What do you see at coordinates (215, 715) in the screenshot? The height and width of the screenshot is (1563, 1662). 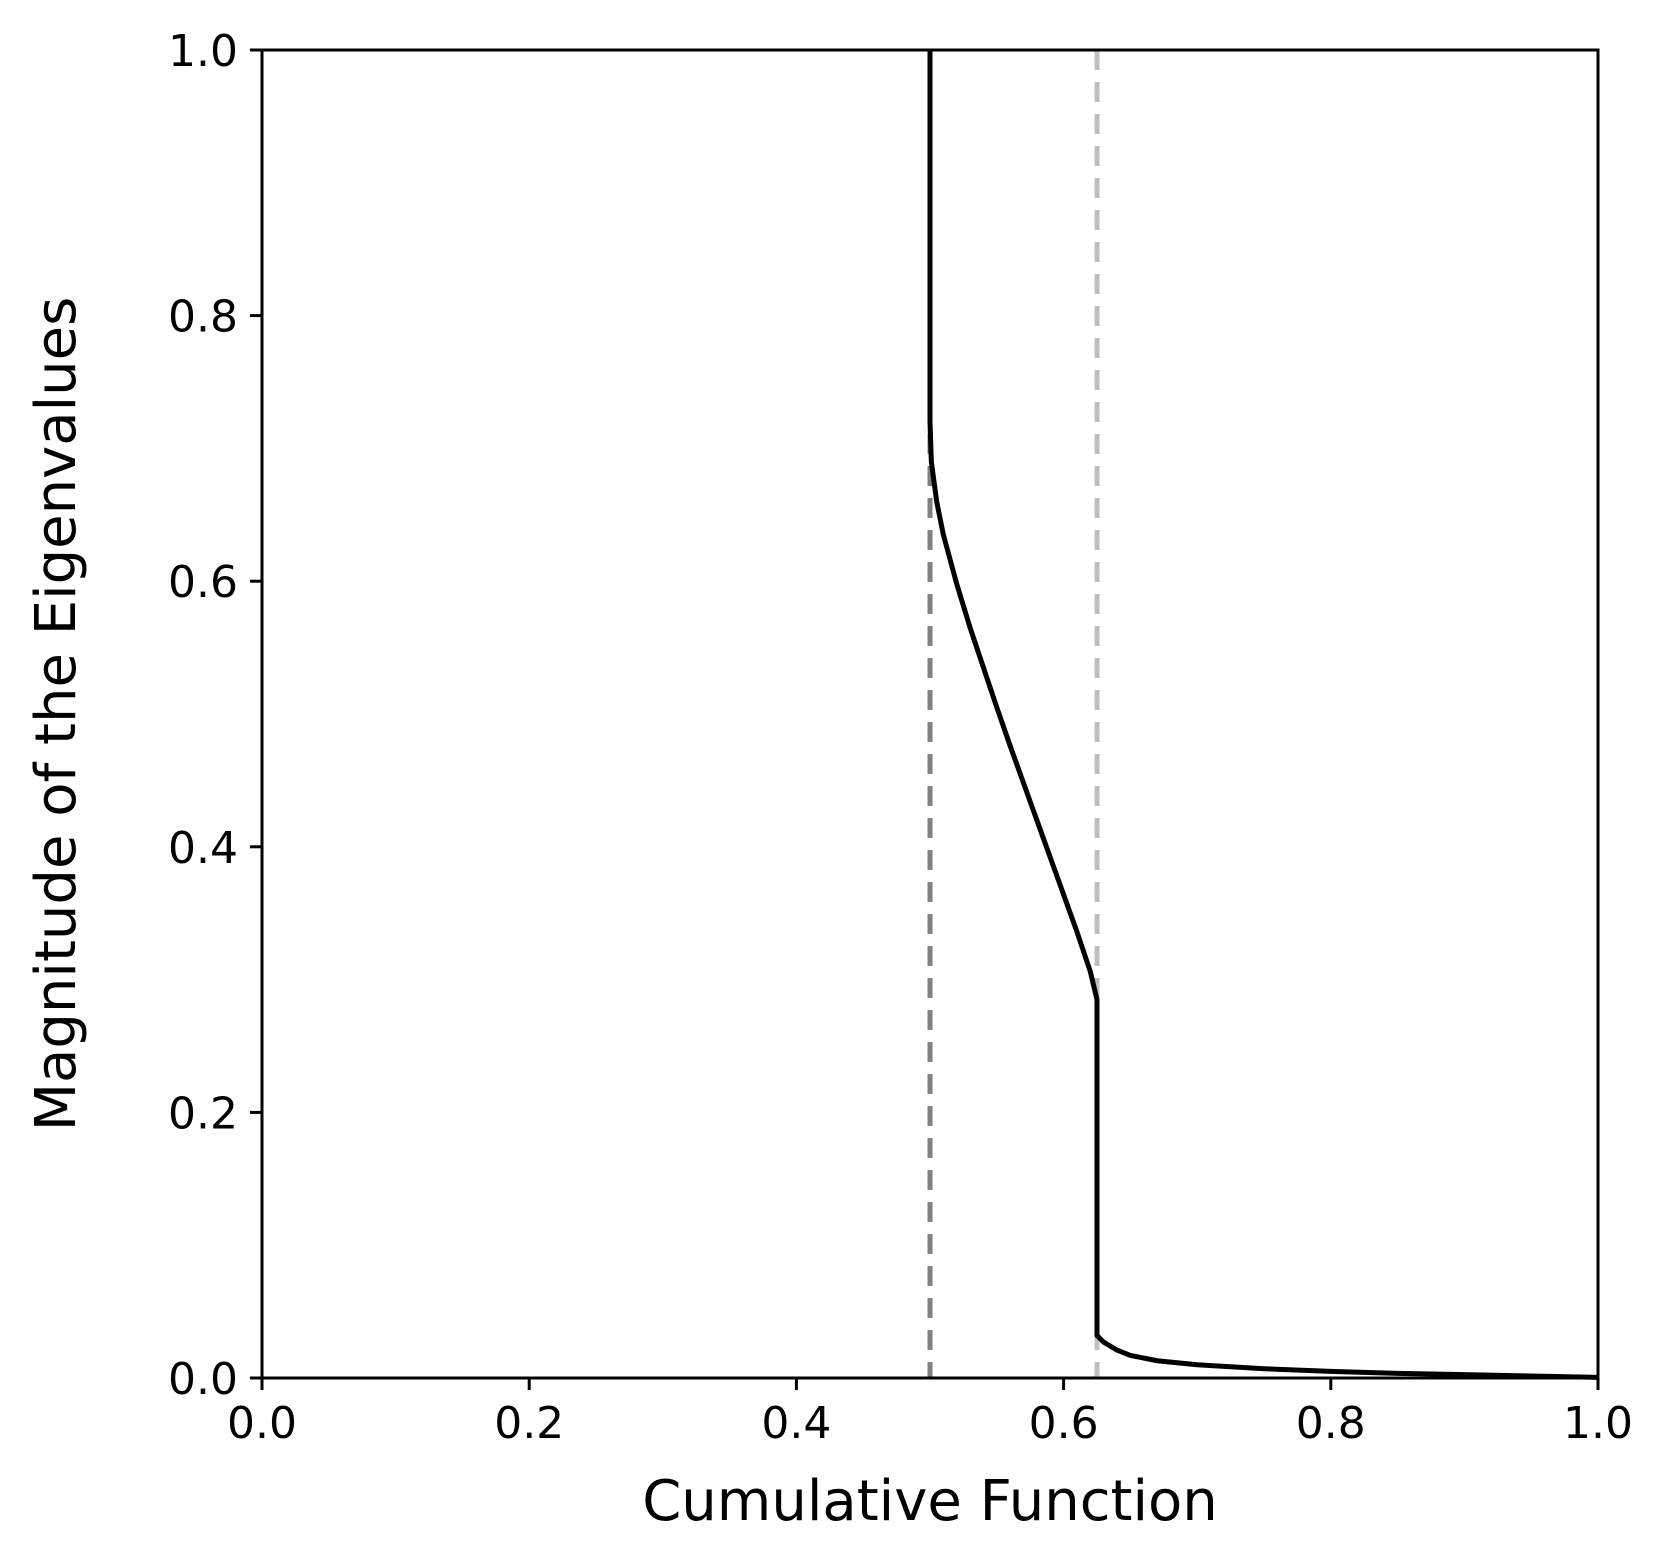 I see `y-axis-ticks: 0.0 0.2 0.4 0.6 0.8 1.0` at bounding box center [215, 715].